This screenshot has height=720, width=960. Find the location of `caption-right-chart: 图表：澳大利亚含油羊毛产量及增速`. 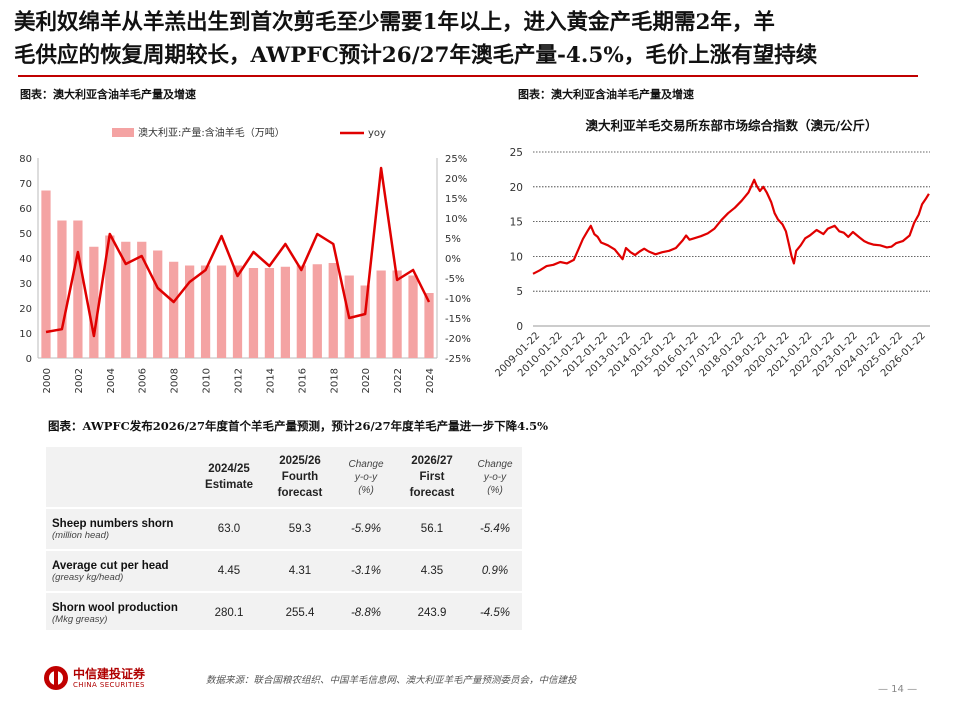

caption-right-chart: 图表：澳大利亚含油羊毛产量及增速 is located at coordinates (606, 94).